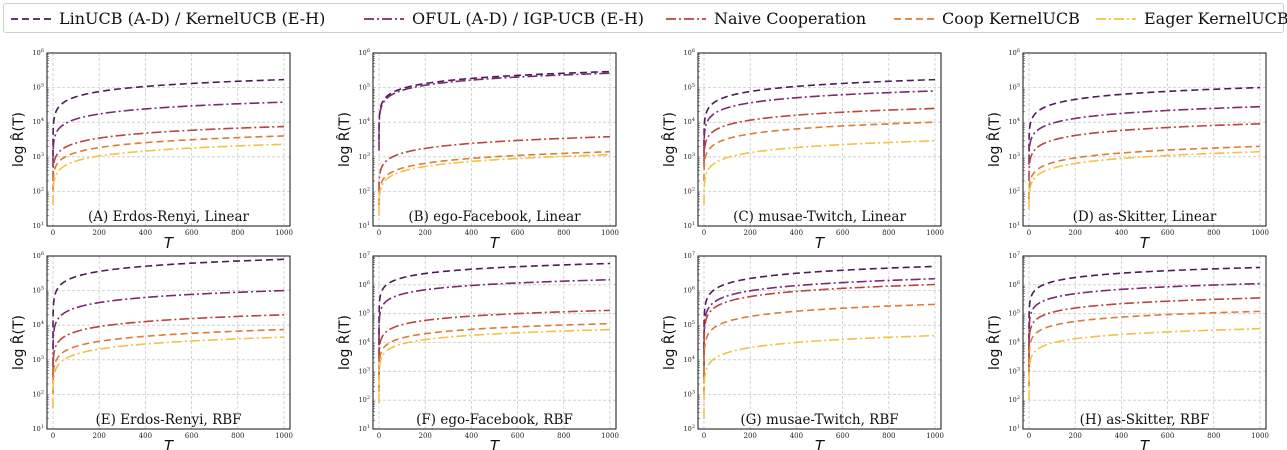 Image resolution: width=1287 pixels, height=450 pixels. I want to click on subplot-title: (D) as-Skitter, Linear, so click(1145, 217).